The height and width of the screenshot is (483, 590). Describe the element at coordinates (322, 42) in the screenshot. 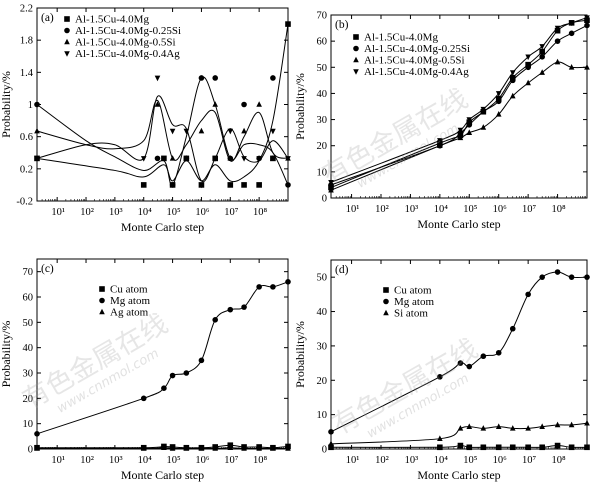

I see `y-tick-label: 60` at that location.